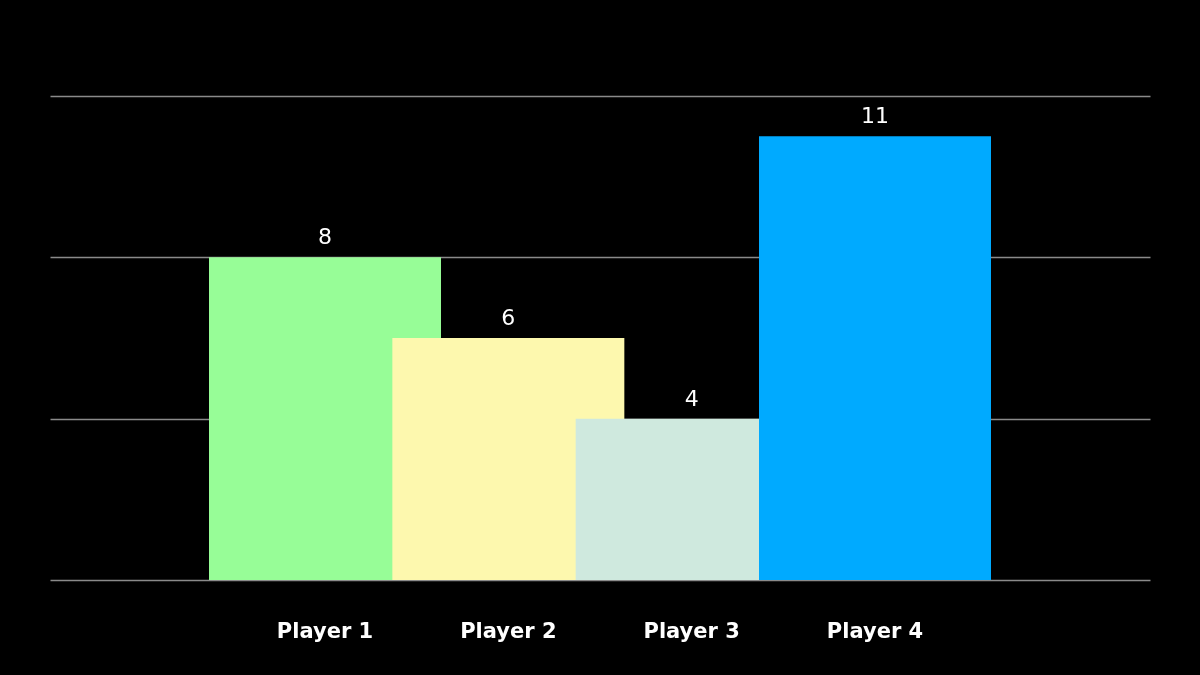 This screenshot has width=1200, height=675. Describe the element at coordinates (691, 398) in the screenshot. I see `data-label: 4` at that location.